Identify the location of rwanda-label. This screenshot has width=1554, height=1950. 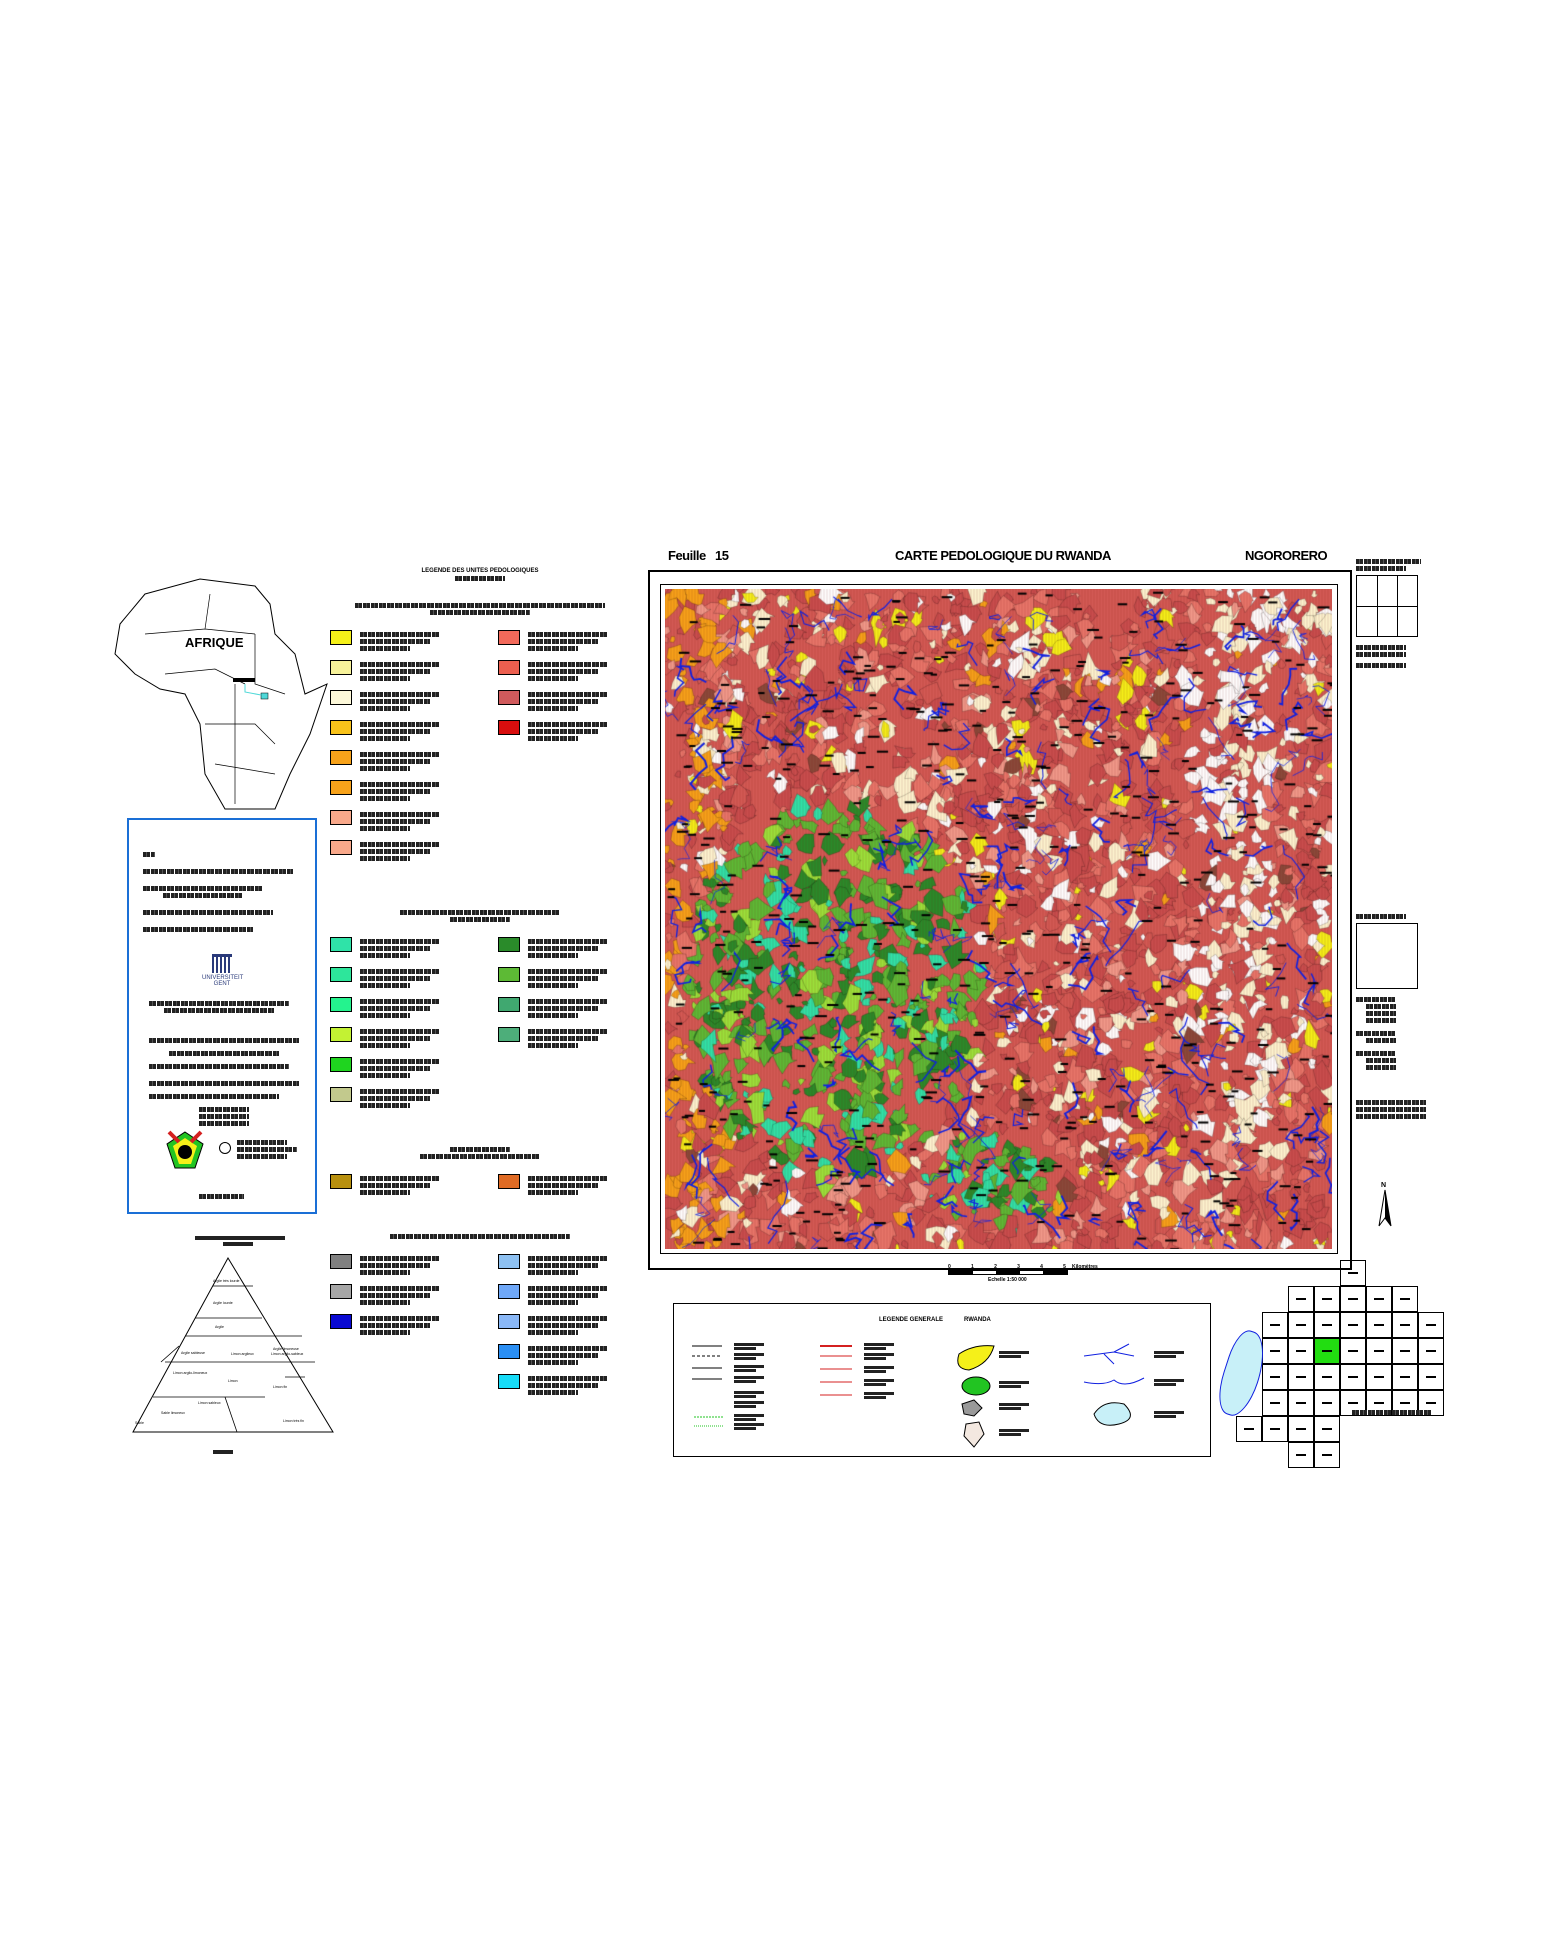
(244, 680).